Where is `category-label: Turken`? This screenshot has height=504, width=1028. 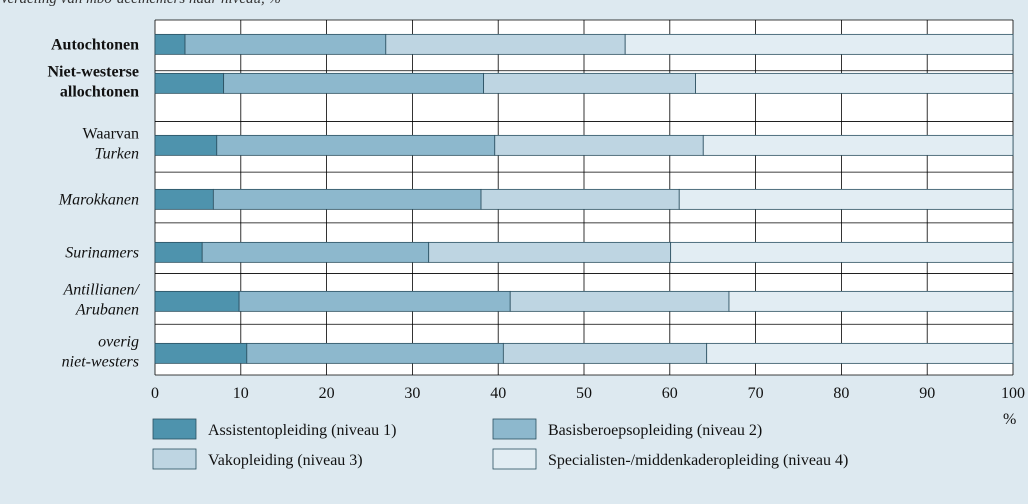 category-label: Turken is located at coordinates (117, 153).